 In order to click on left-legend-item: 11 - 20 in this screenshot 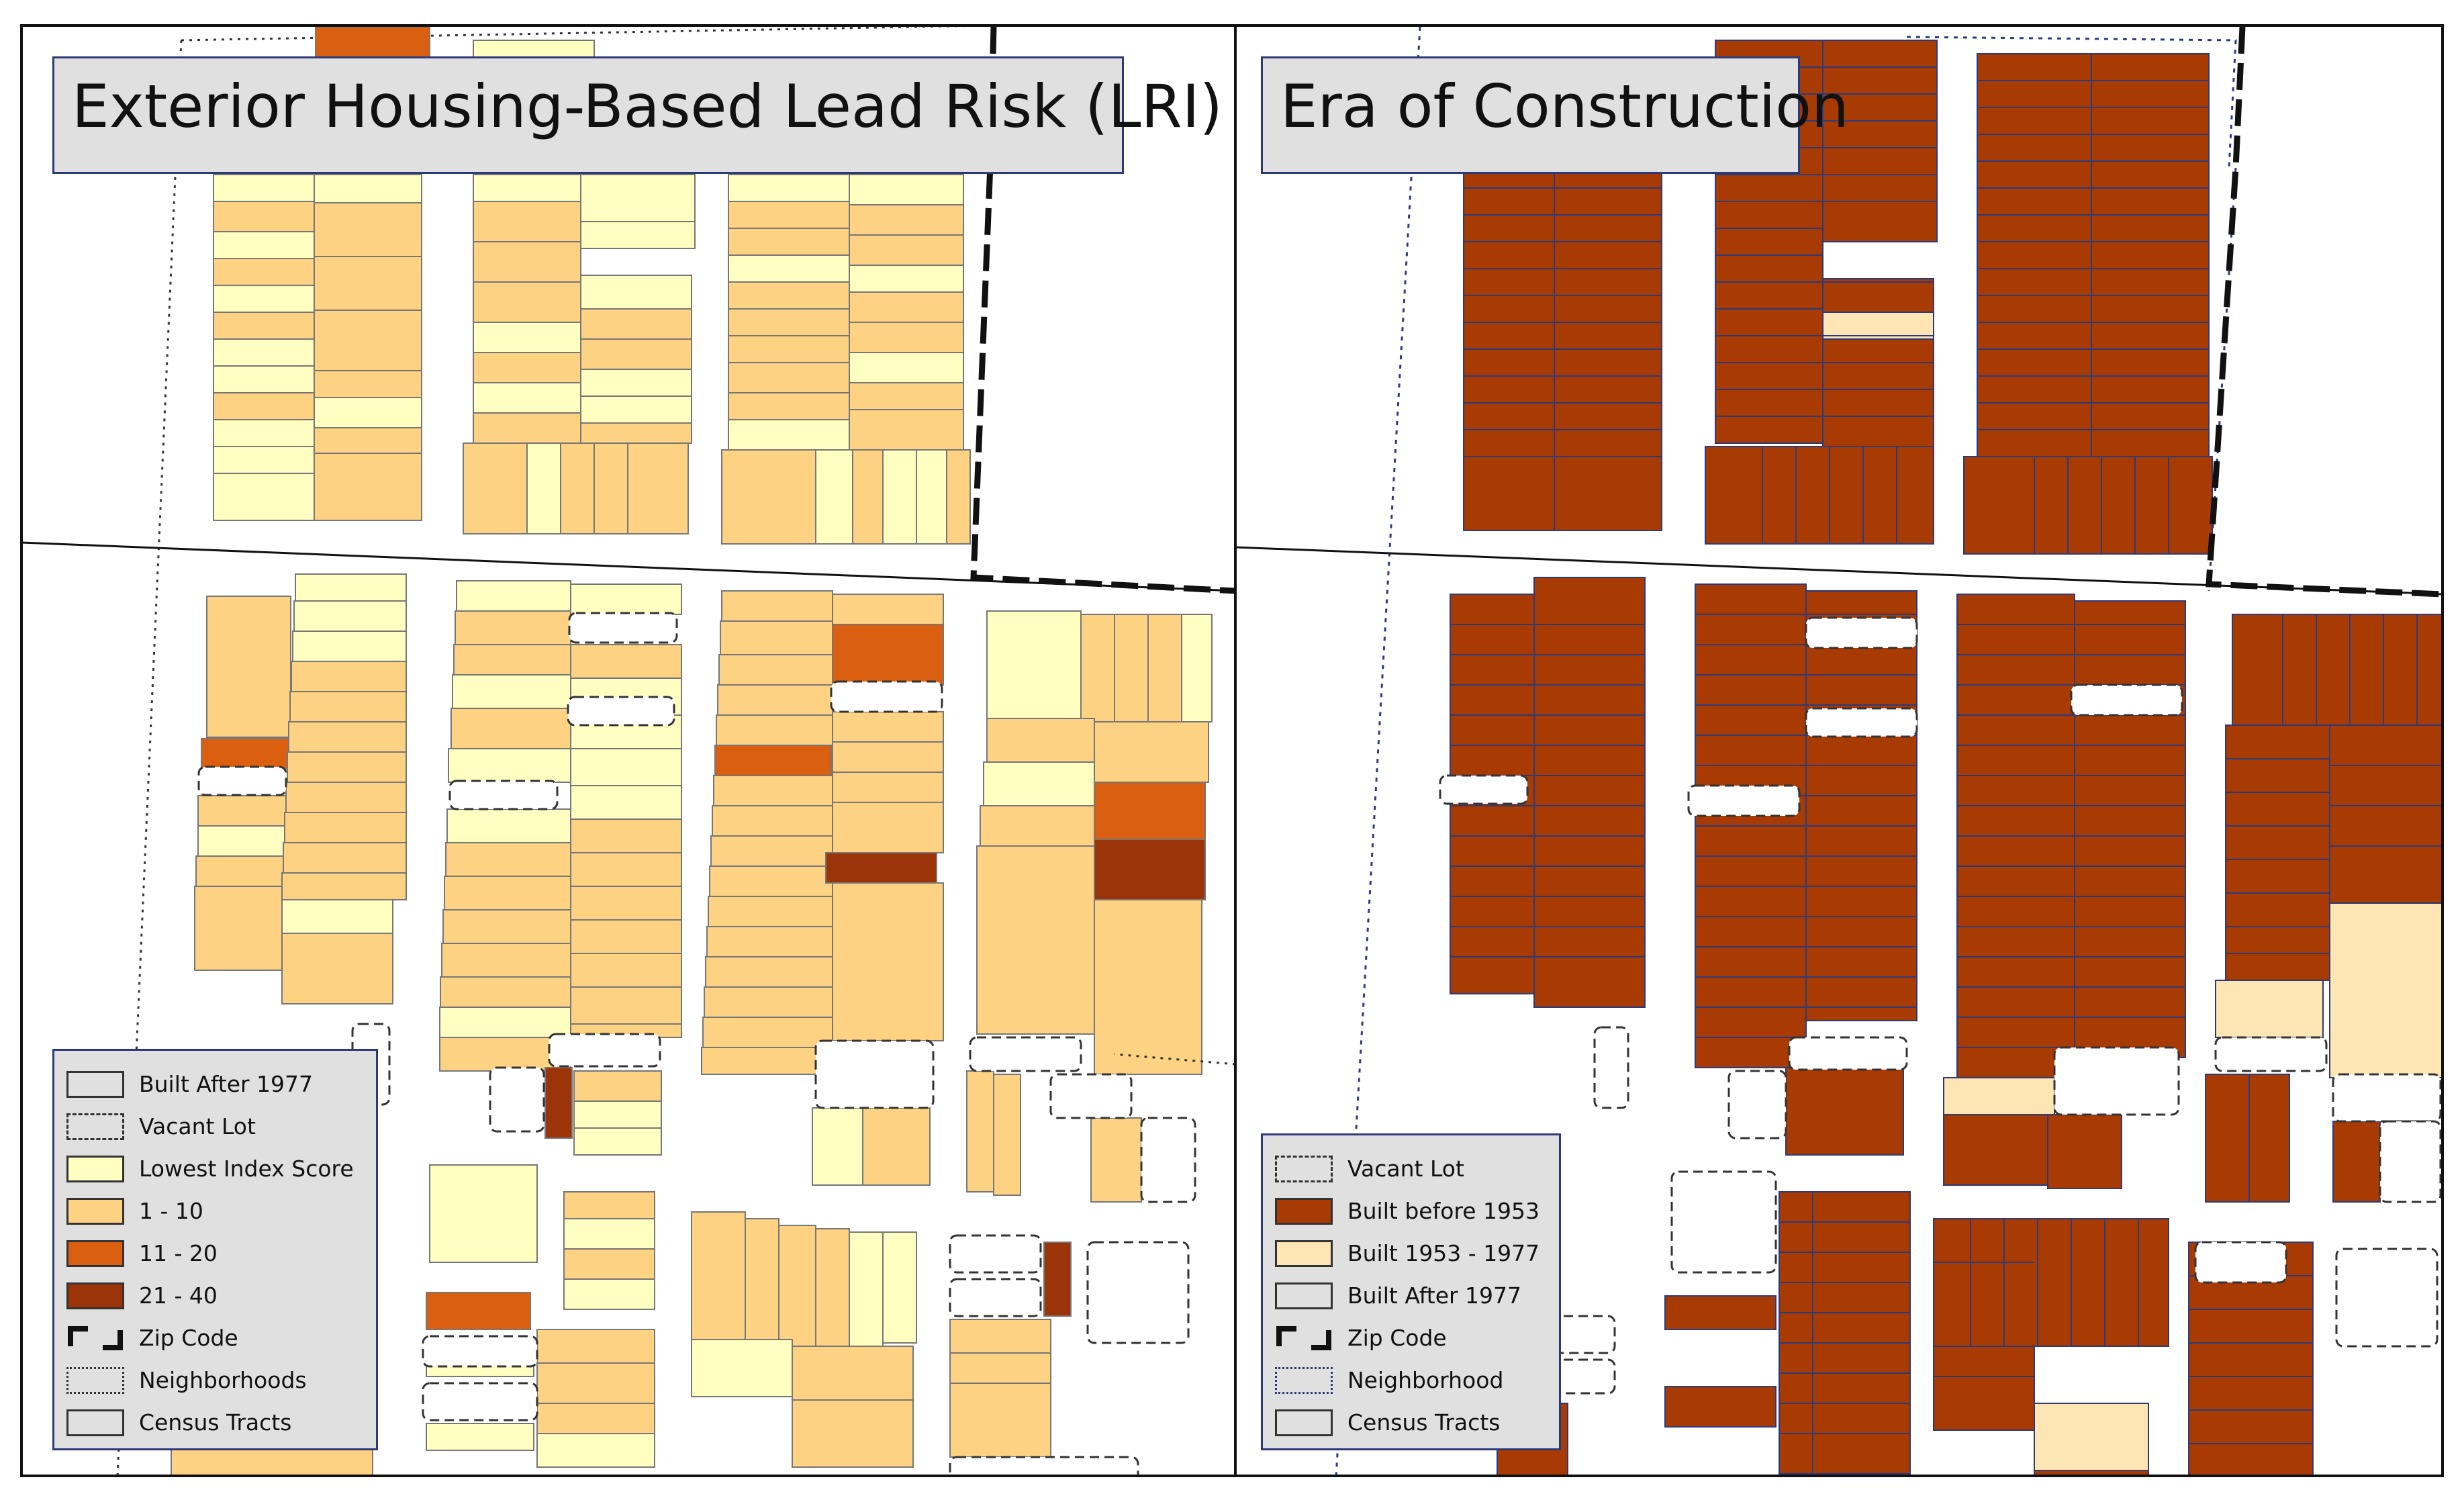, I will do `click(217, 1253)`.